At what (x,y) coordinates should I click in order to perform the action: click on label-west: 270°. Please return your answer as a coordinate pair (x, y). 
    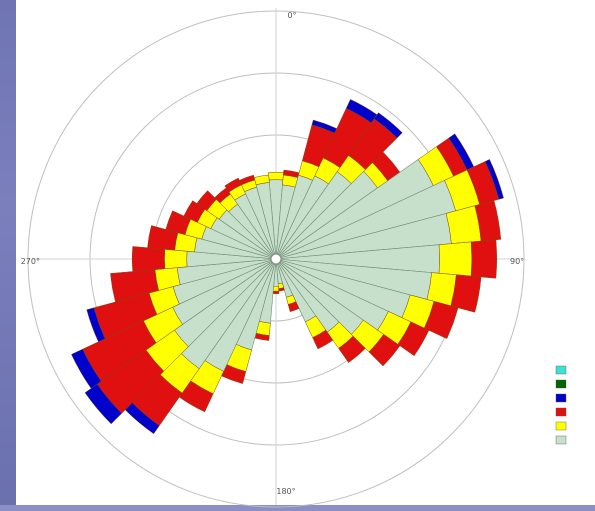
    Looking at the image, I should click on (30, 261).